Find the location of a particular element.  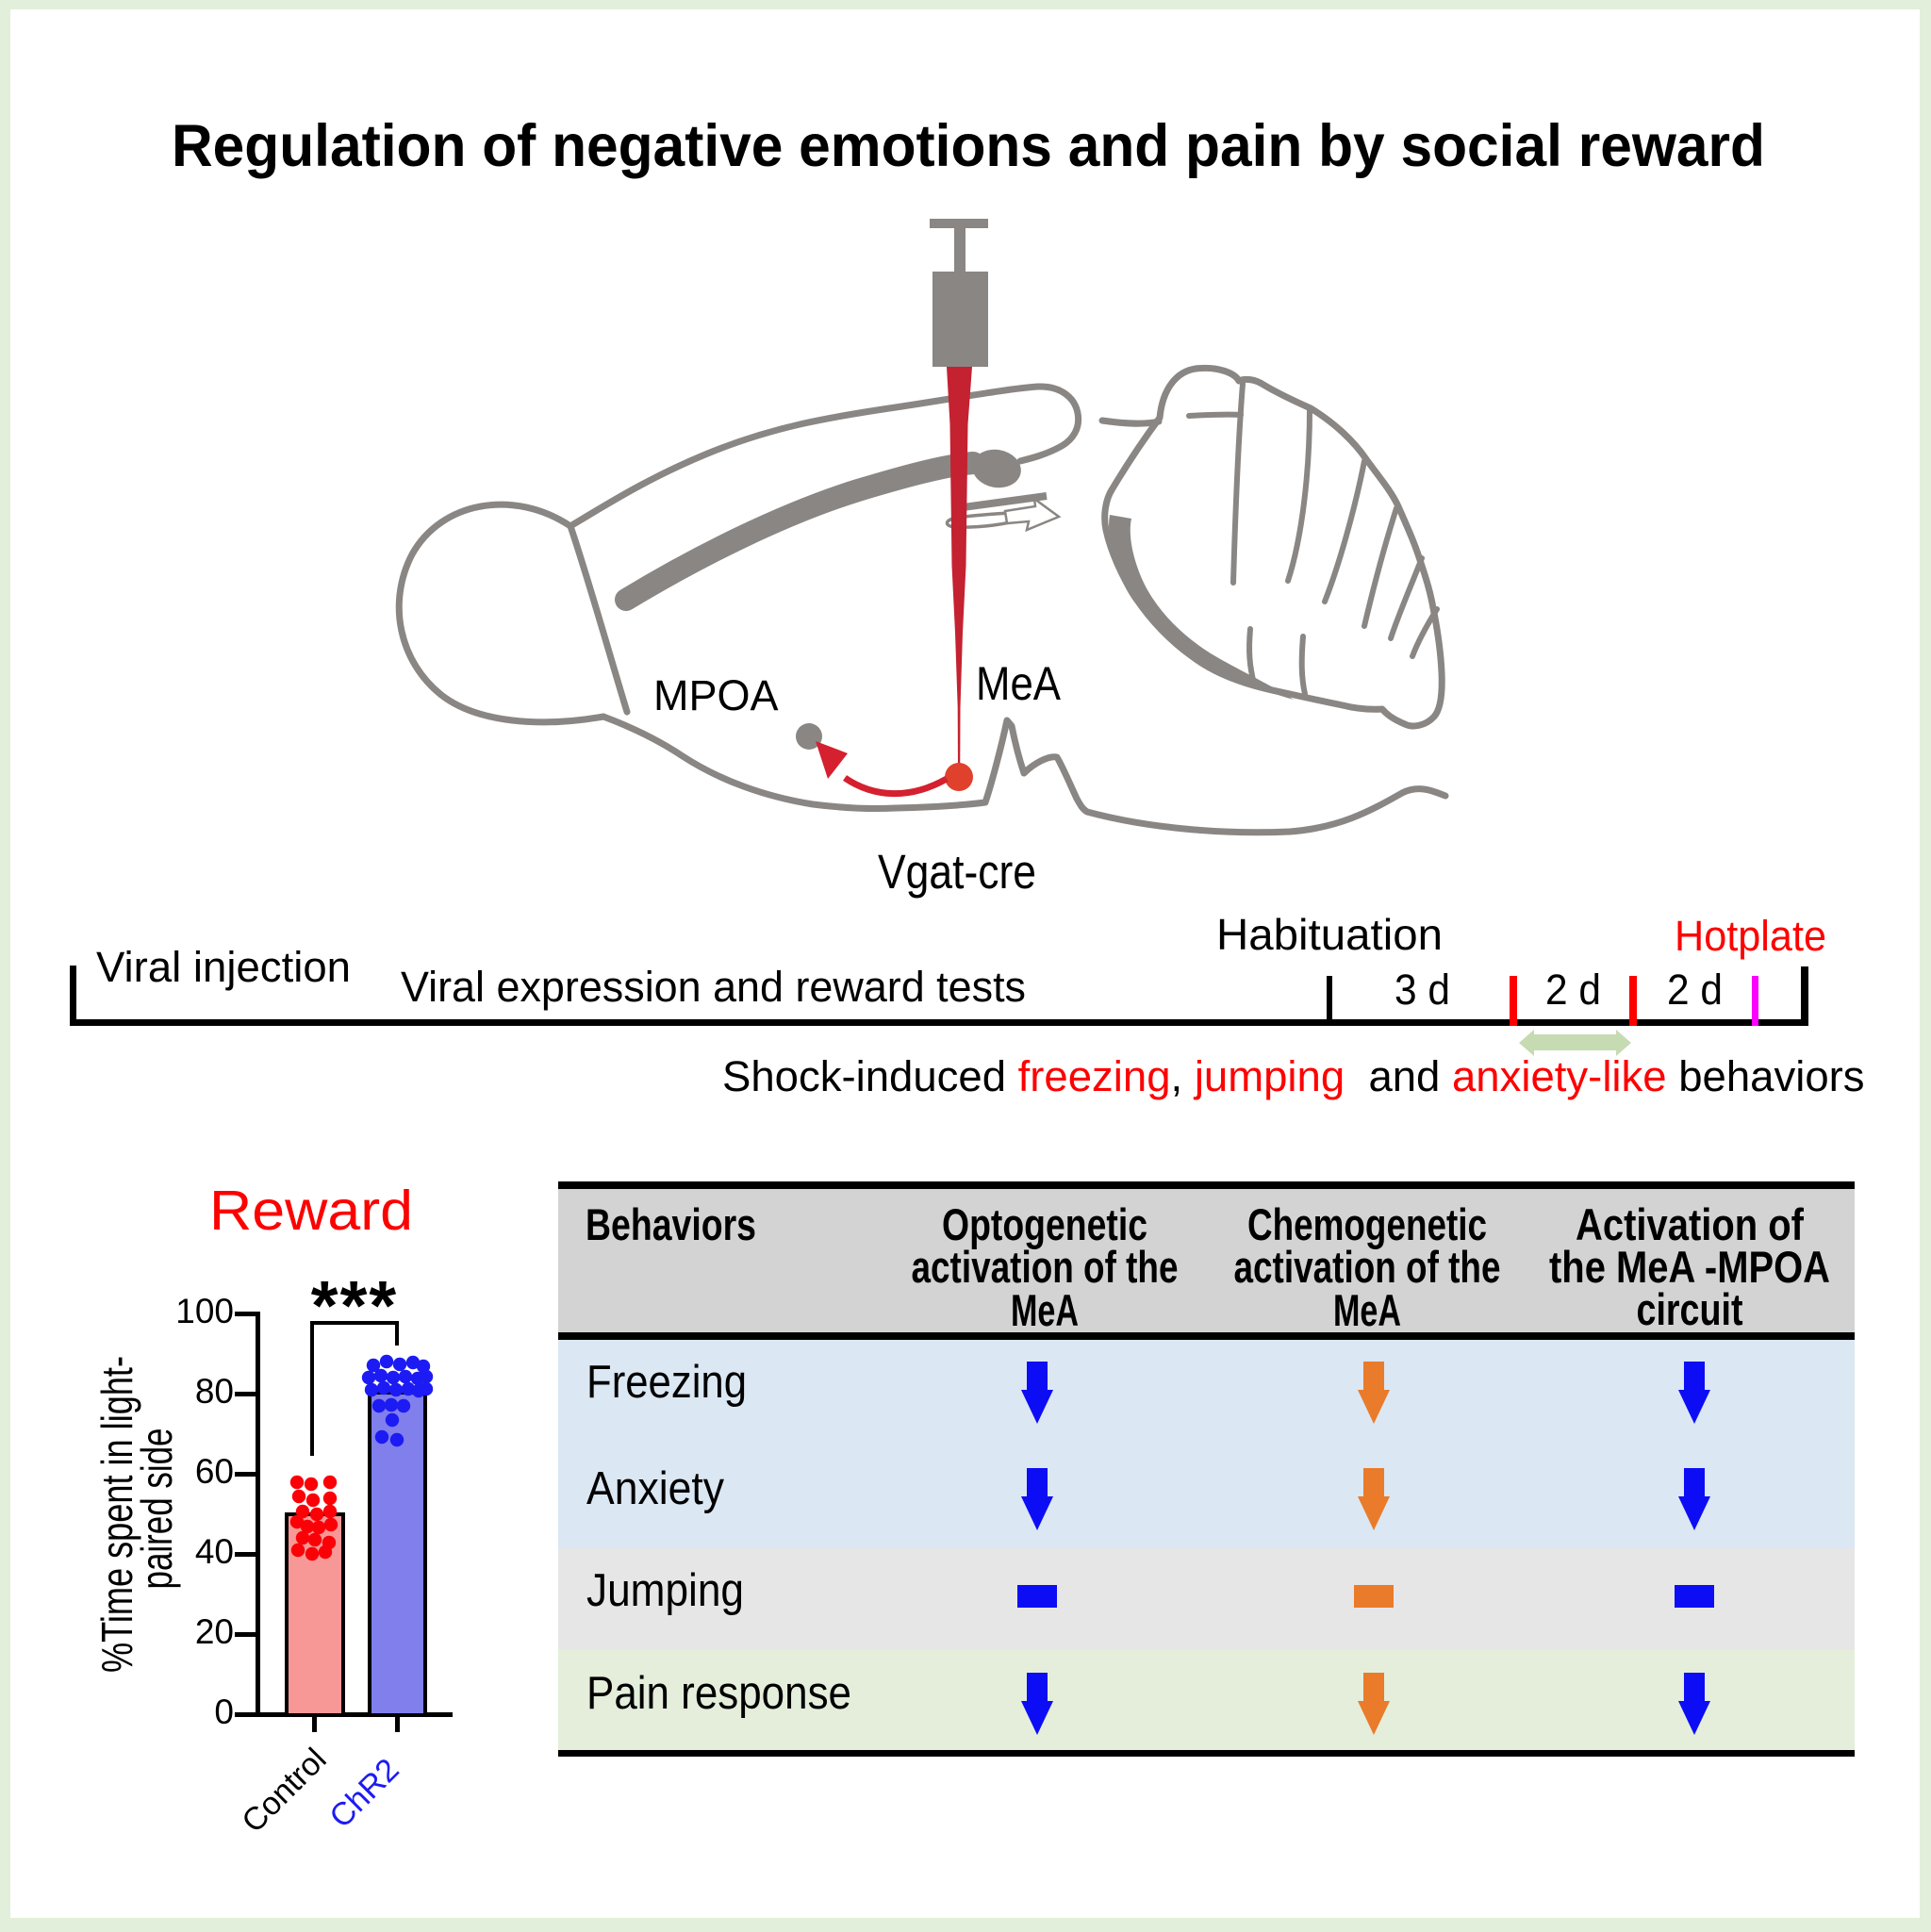

svg-text: Freezing is located at coordinates (666, 1382).